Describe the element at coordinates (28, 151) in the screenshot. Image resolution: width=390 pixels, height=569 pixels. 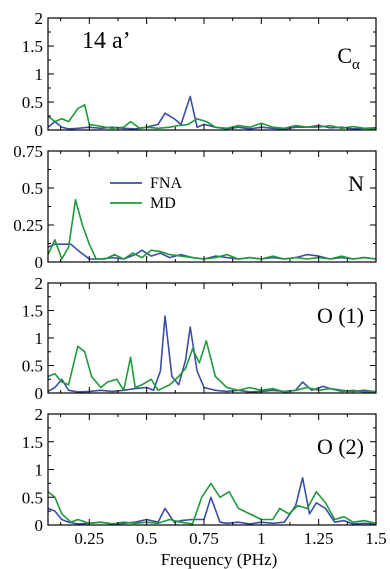
I see `y-tick-label: 0.75` at that location.